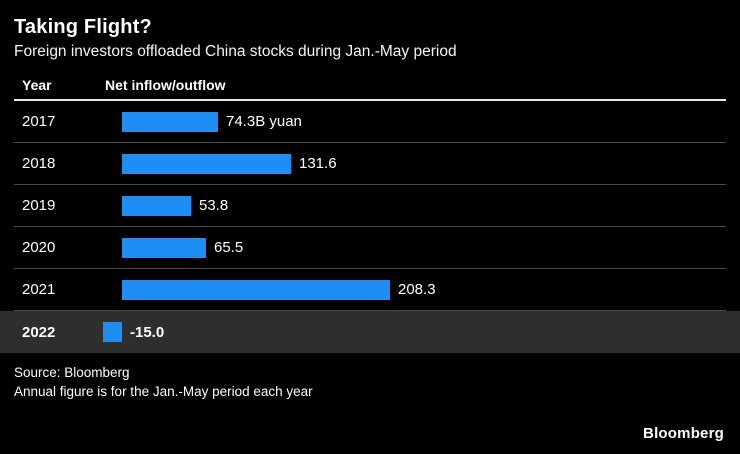  I want to click on bloomberg-logo: Bloomberg, so click(683, 433).